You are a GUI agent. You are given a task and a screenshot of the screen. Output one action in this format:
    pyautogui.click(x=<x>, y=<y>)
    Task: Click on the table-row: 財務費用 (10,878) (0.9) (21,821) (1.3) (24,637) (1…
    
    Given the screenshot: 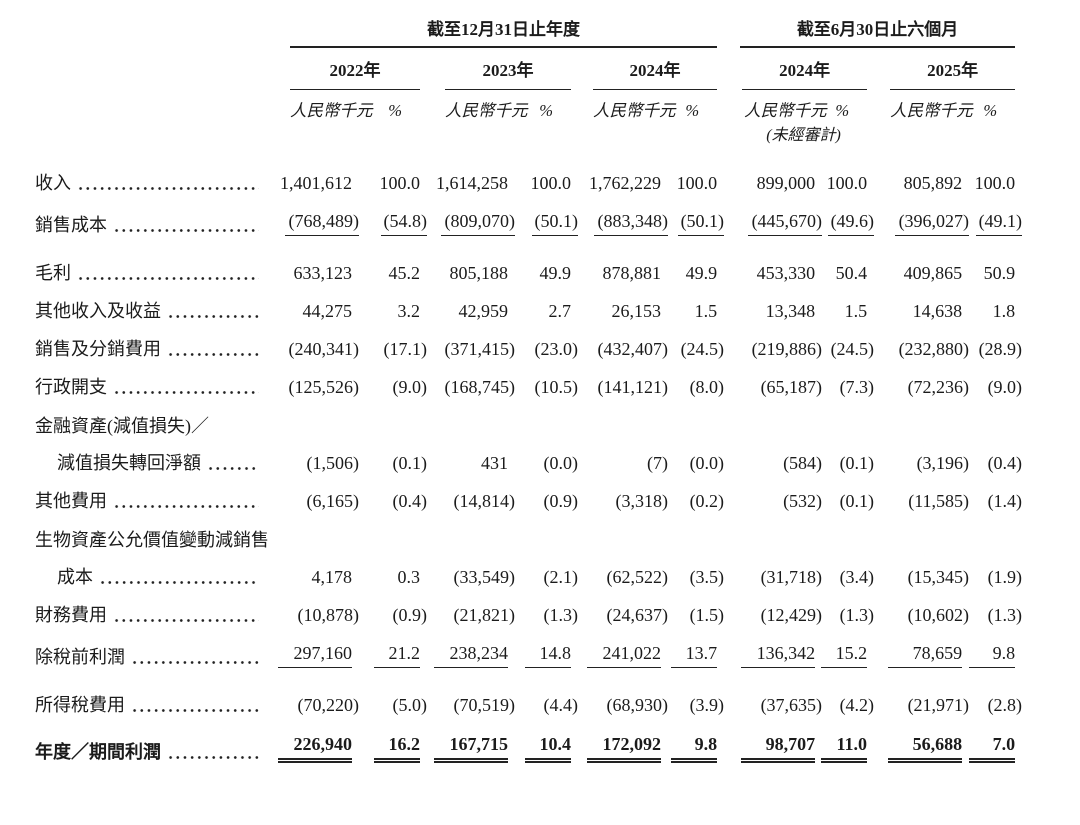 What is the action you would take?
    pyautogui.click(x=529, y=615)
    